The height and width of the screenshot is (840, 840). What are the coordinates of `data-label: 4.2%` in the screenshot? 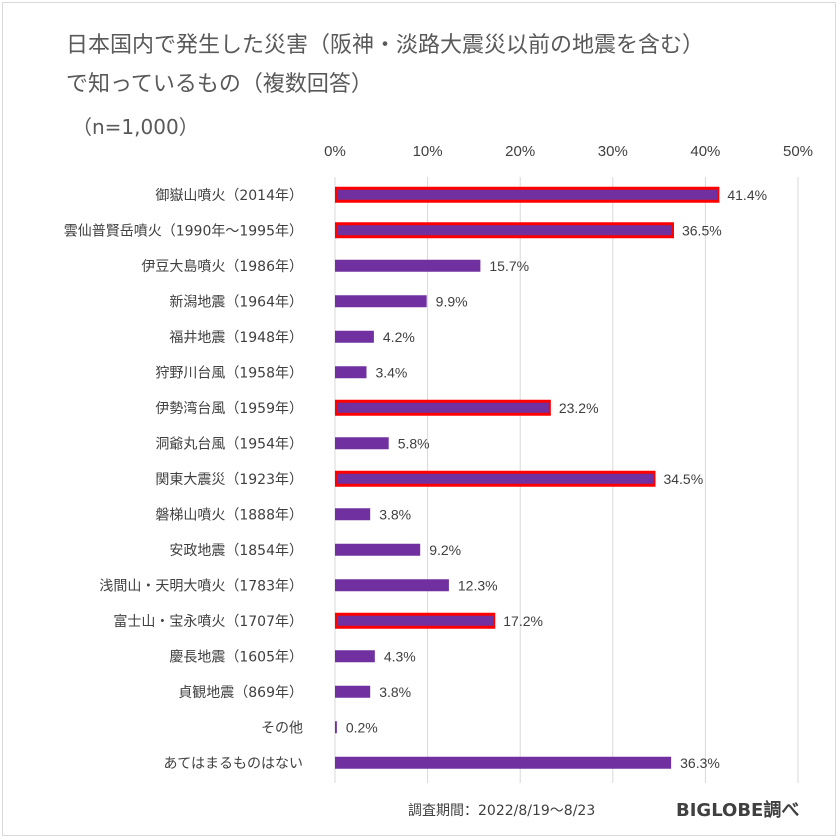 It's located at (399, 337).